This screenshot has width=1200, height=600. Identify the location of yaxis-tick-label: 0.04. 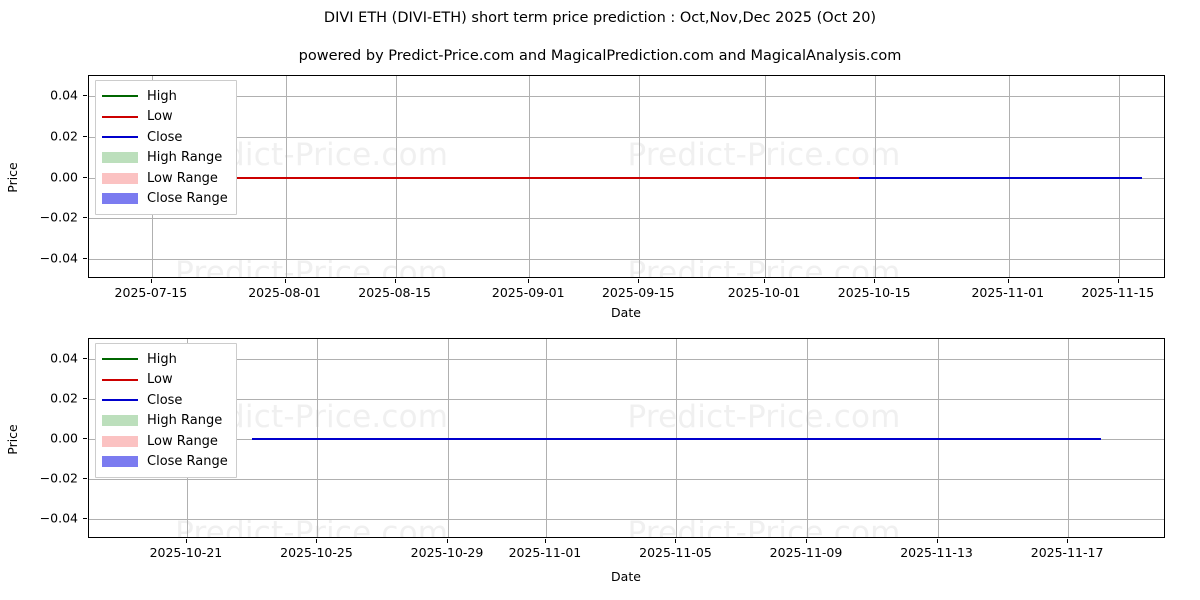
(64, 358).